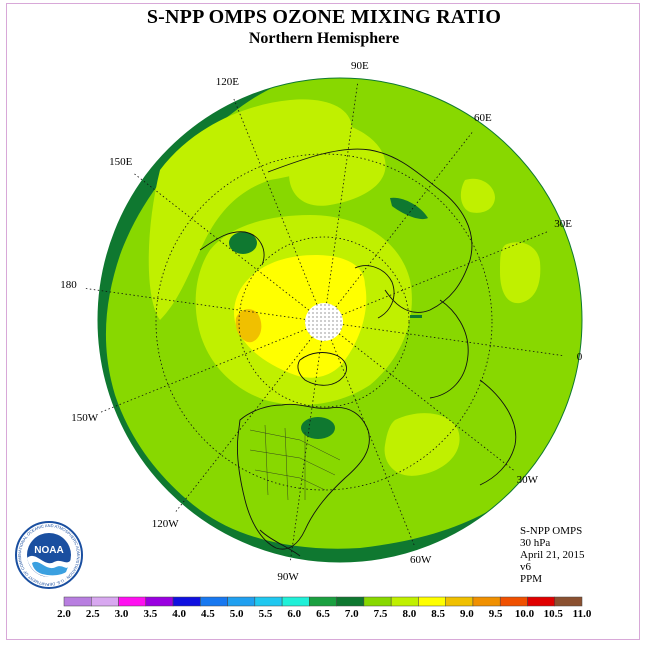 This screenshot has height=648, width=648. What do you see at coordinates (295, 462) in the screenshot?
I see `state-lines` at bounding box center [295, 462].